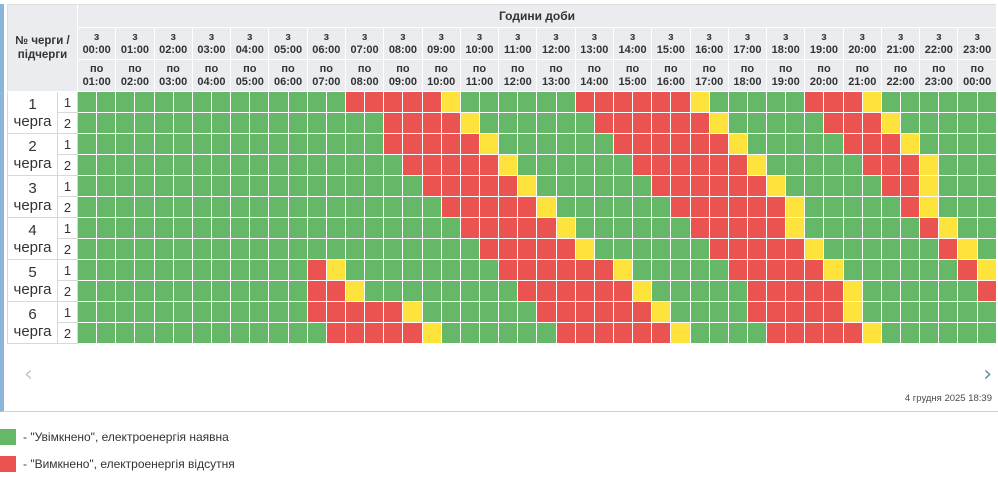 The image size is (998, 479). I want to click on label-line: 2, so click(32, 146).